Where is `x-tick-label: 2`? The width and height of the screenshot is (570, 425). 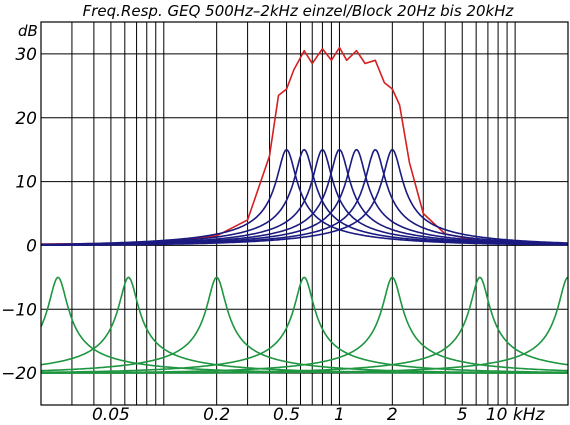
x-tick-label: 2 is located at coordinates (392, 415).